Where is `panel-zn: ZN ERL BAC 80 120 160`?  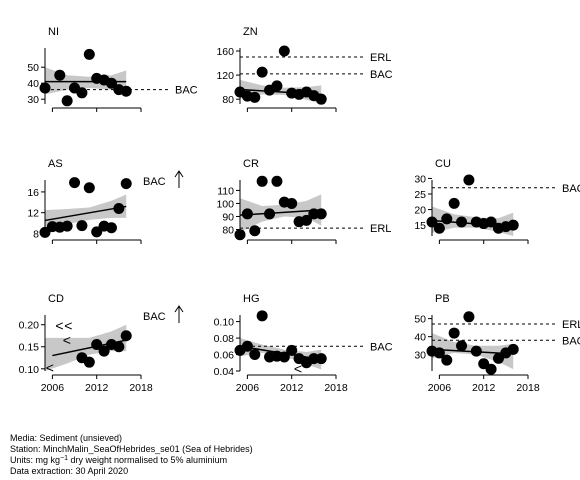
panel-zn: ZN ERL BAC 80 120 160 is located at coordinates (304, 69).